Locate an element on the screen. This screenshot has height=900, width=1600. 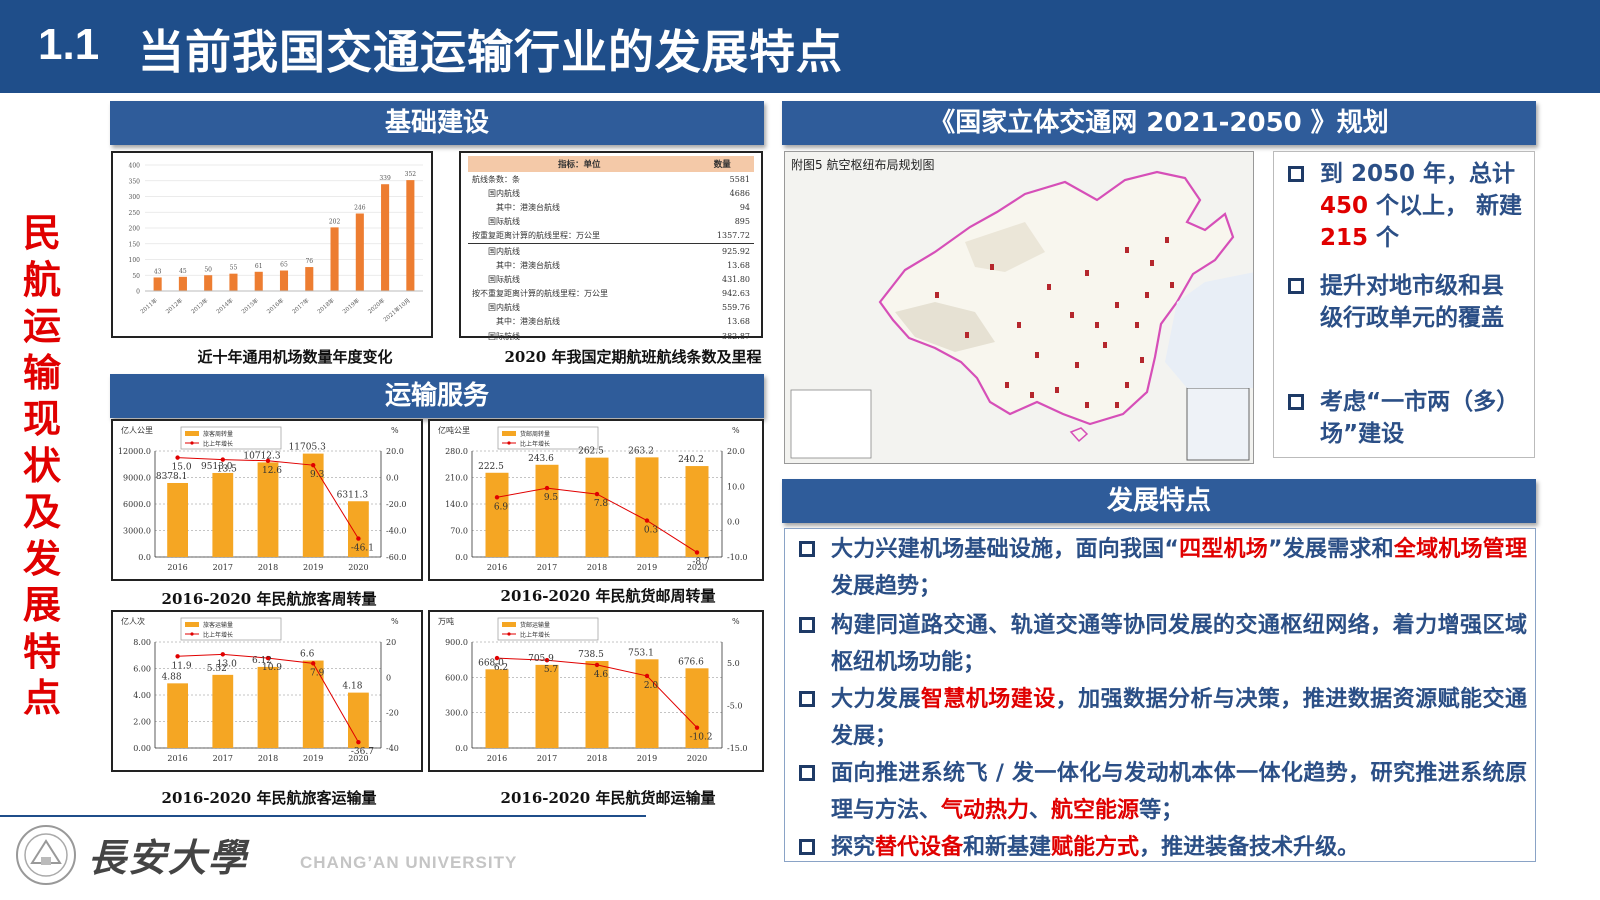
highlight-text: 四型机场 is located at coordinates (1223, 549).